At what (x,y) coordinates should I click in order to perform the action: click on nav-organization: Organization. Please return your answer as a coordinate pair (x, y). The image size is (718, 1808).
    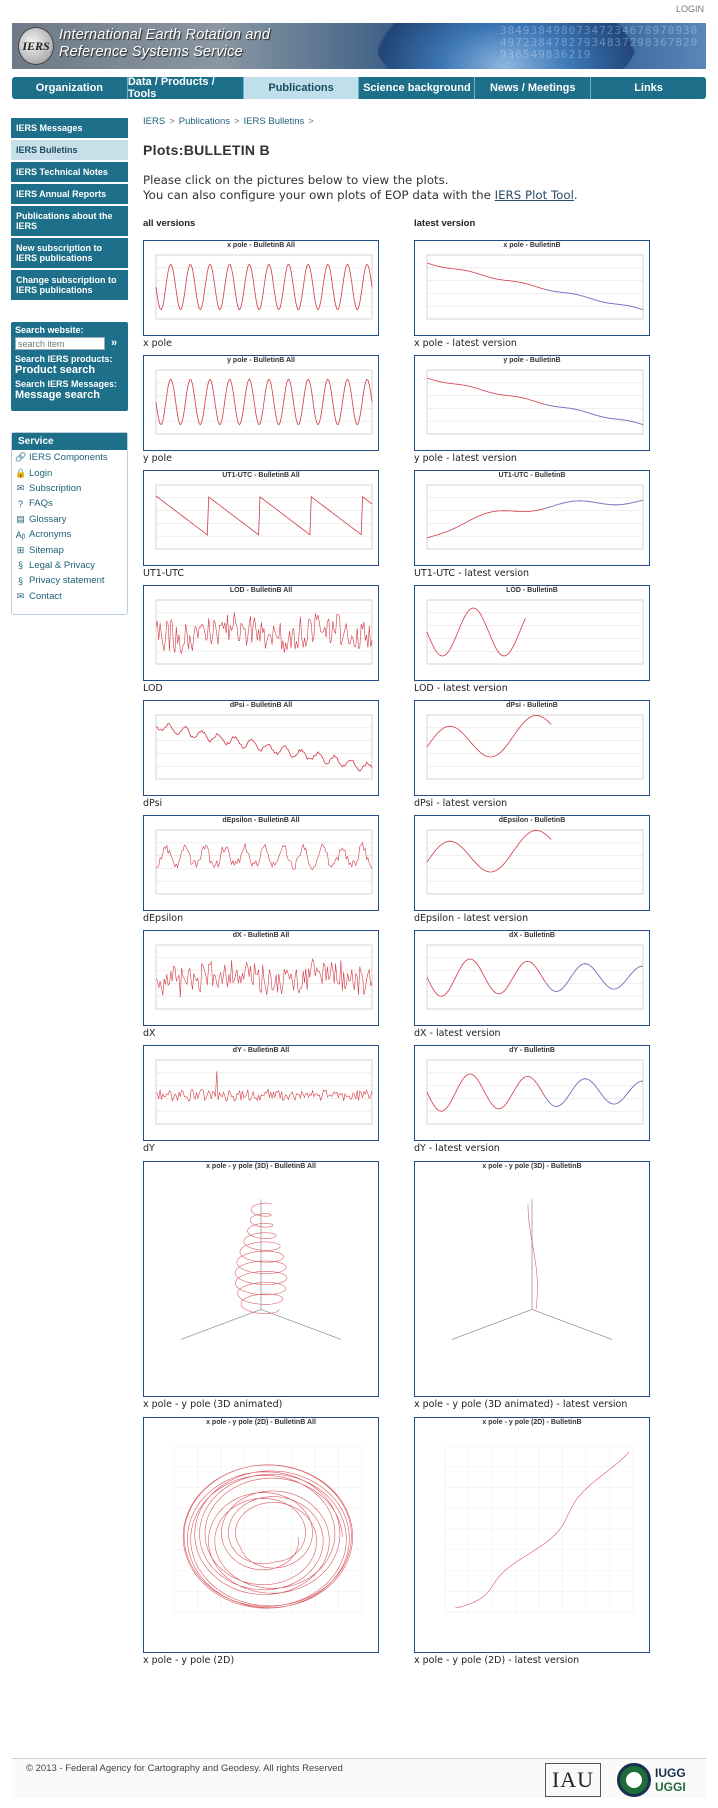
    Looking at the image, I should click on (70, 88).